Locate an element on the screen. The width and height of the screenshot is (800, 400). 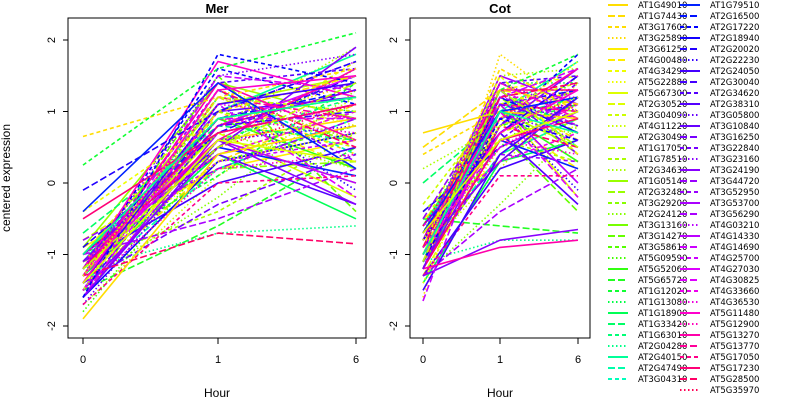
legend-label: AT3G61250 is located at coordinates (662, 50).